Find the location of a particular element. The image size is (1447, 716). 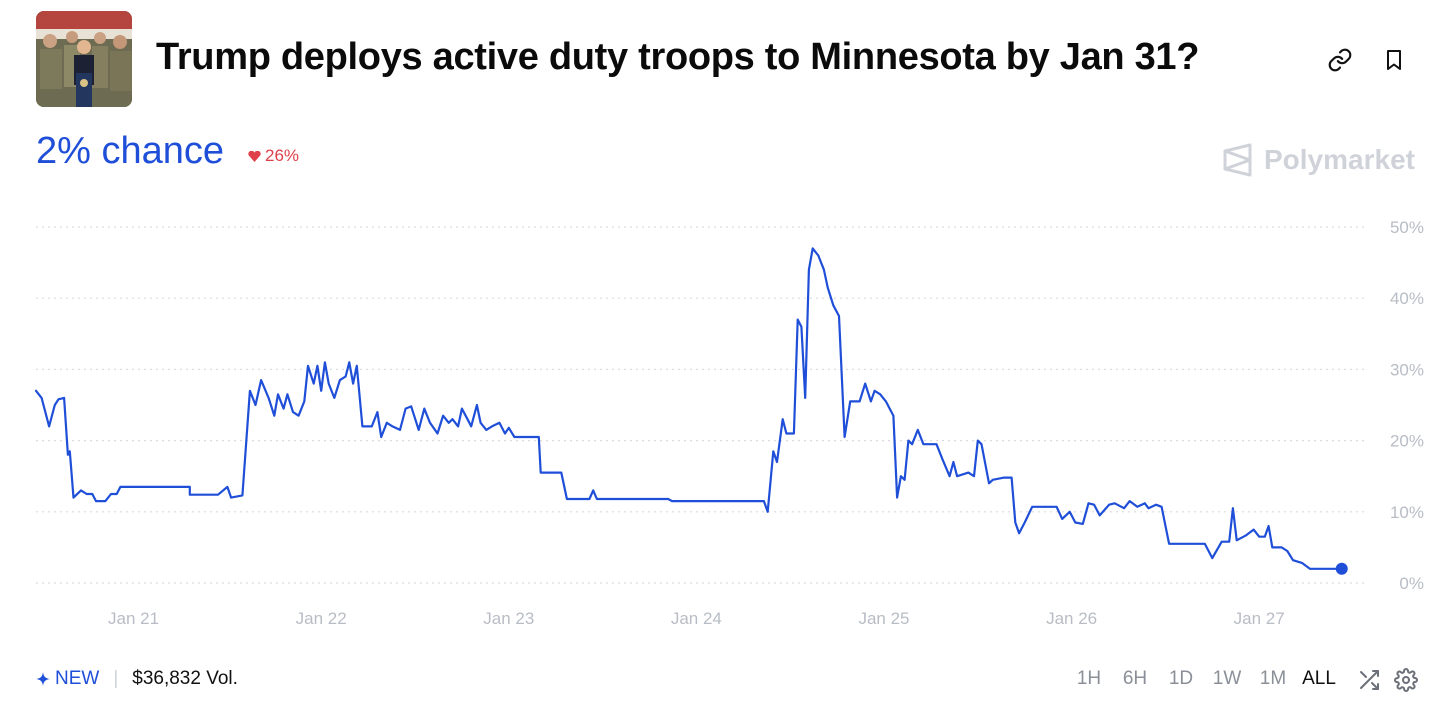

settings-button is located at coordinates (1406, 680).